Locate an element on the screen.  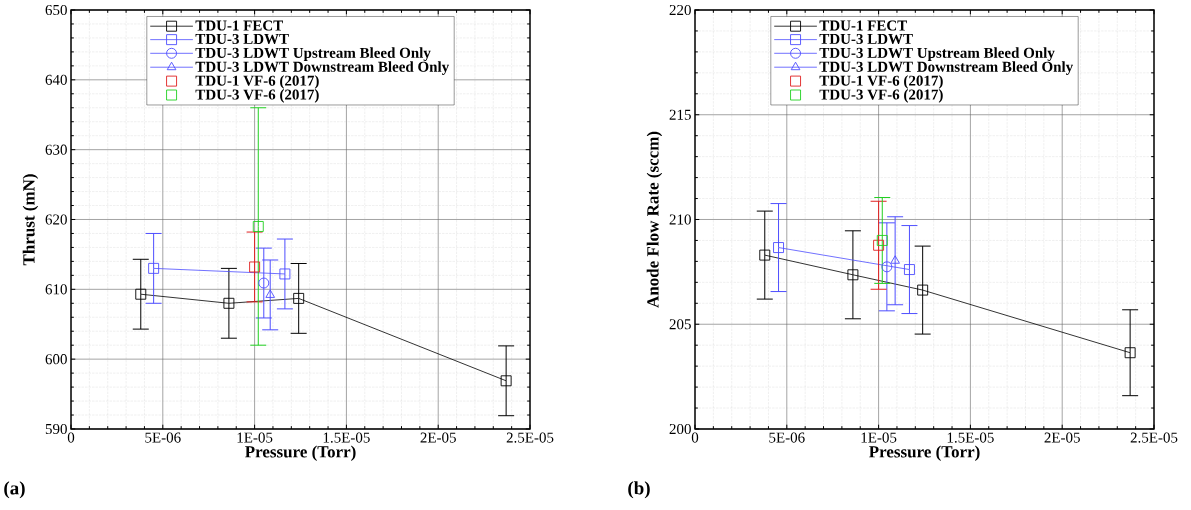
text: (b) is located at coordinates (639, 490).